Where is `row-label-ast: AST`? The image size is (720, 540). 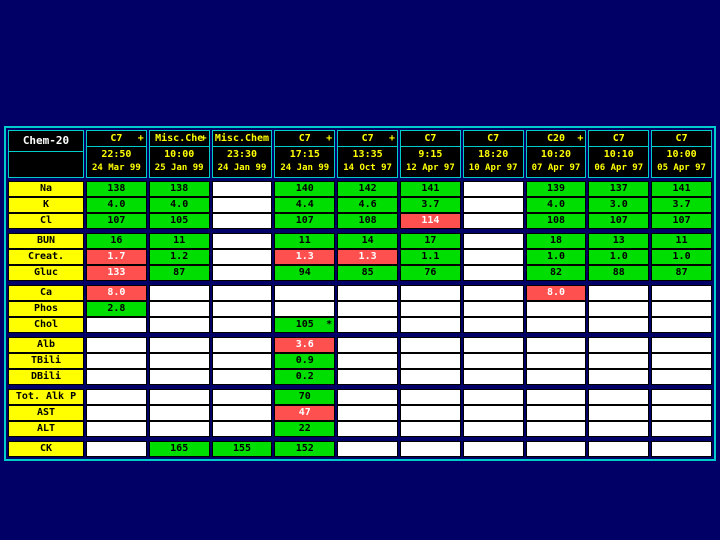 row-label-ast: AST is located at coordinates (46, 413).